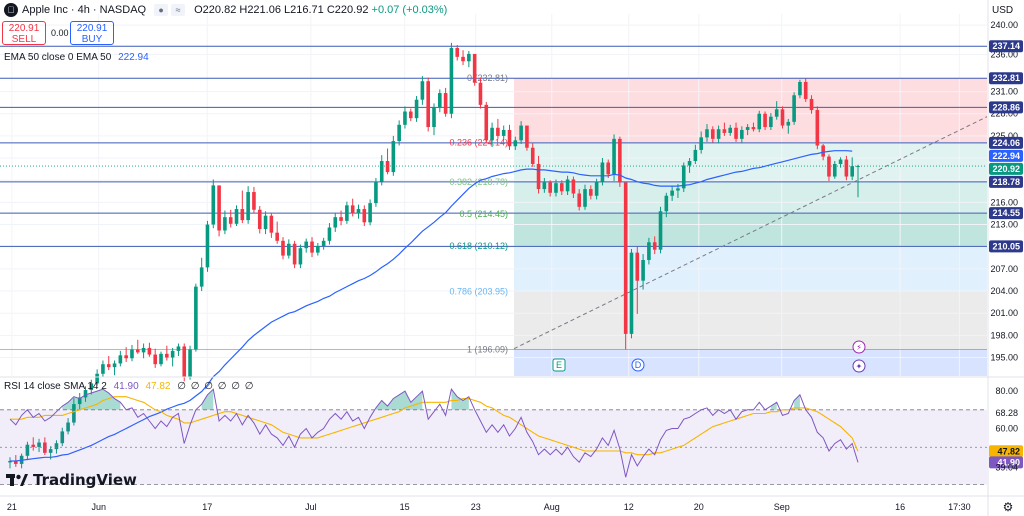  What do you see at coordinates (1006, 213) in the screenshot?
I see `price-tag: 214.55` at bounding box center [1006, 213].